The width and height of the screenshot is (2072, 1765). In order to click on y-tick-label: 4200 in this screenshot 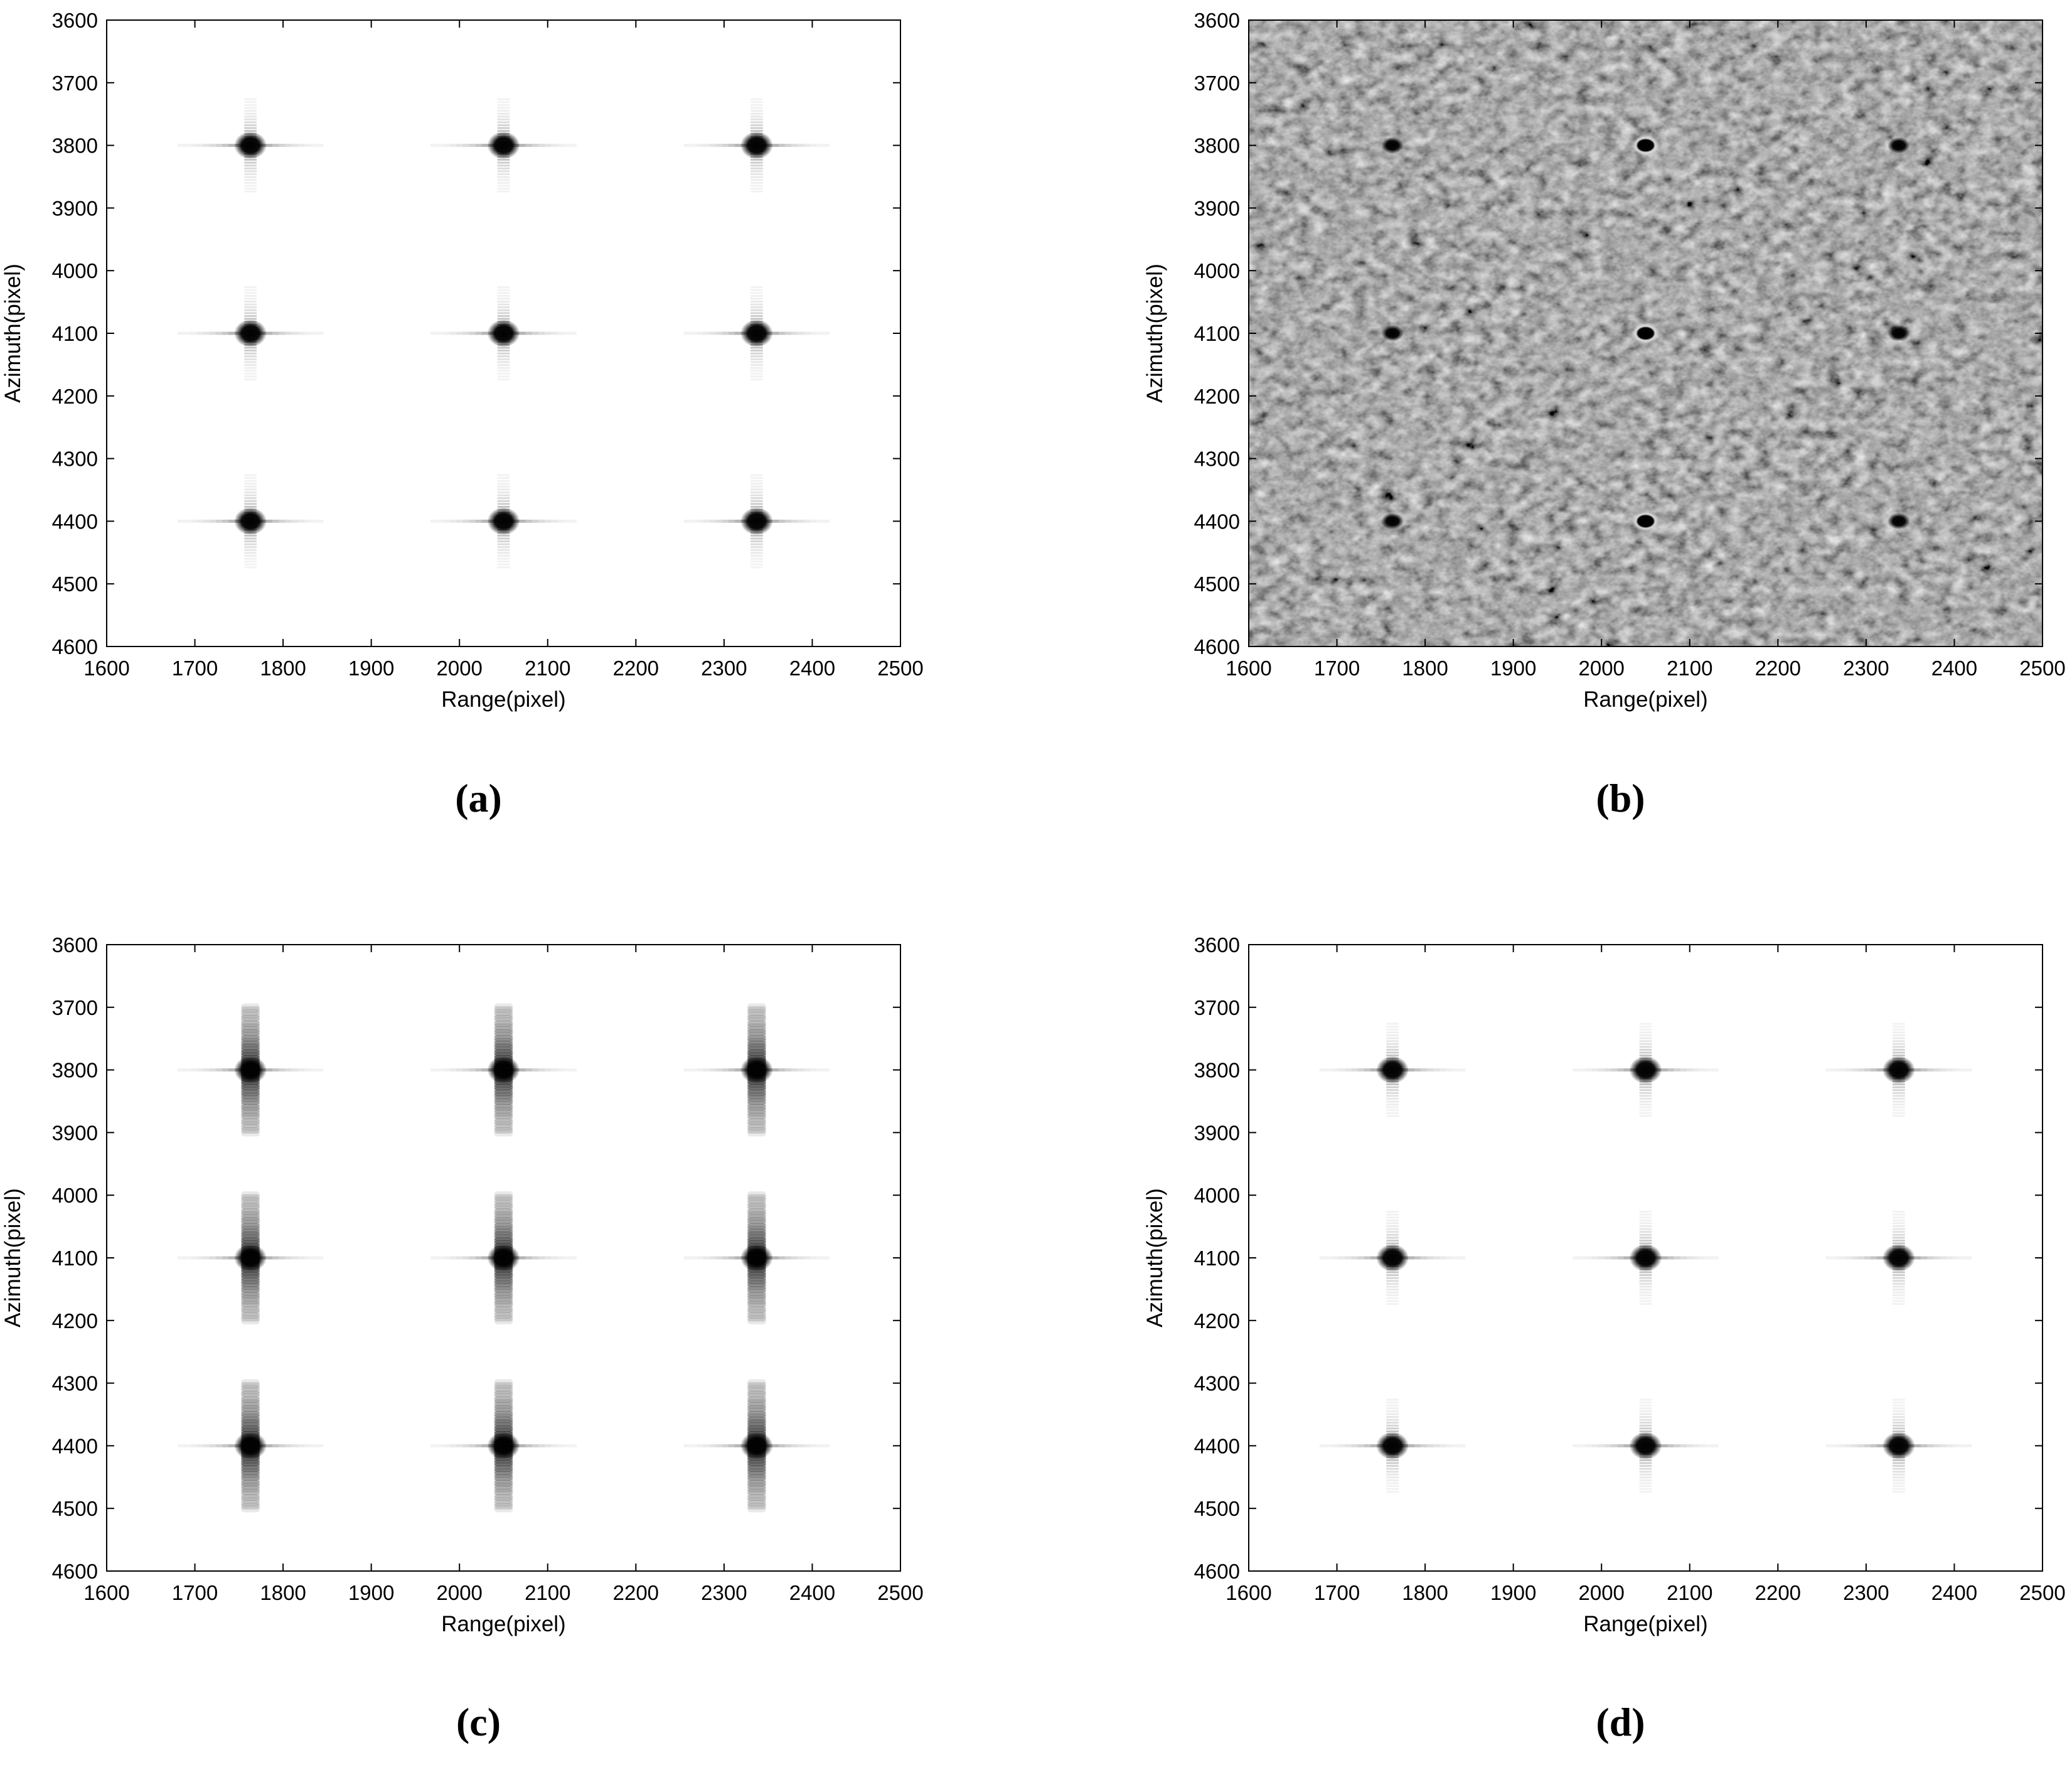, I will do `click(1217, 1321)`.